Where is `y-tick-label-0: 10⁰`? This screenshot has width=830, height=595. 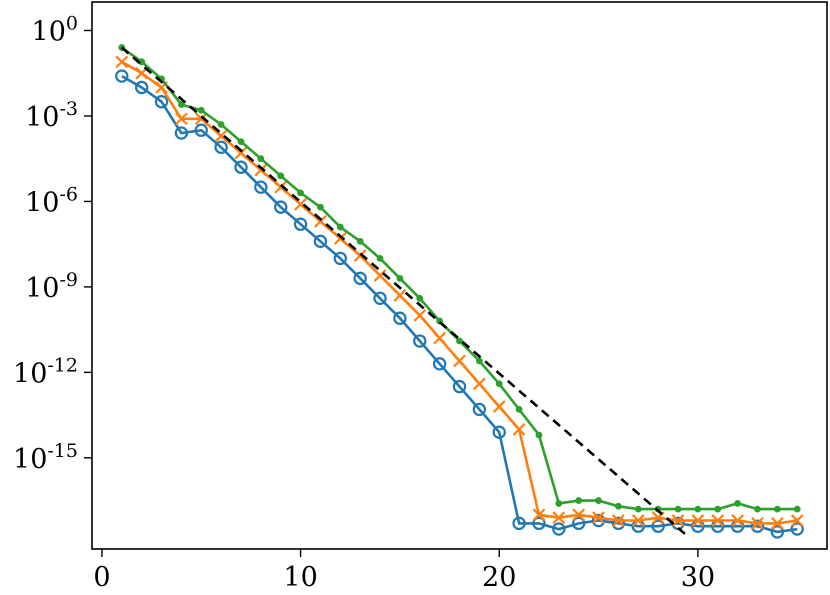
y-tick-label-0: 10⁰ is located at coordinates (55, 29).